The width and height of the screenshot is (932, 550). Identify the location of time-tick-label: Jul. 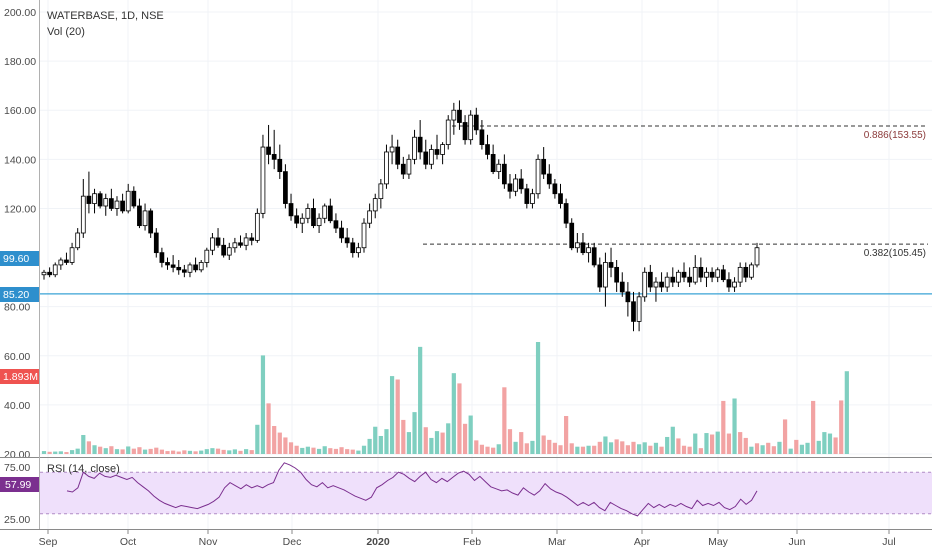
(888, 542).